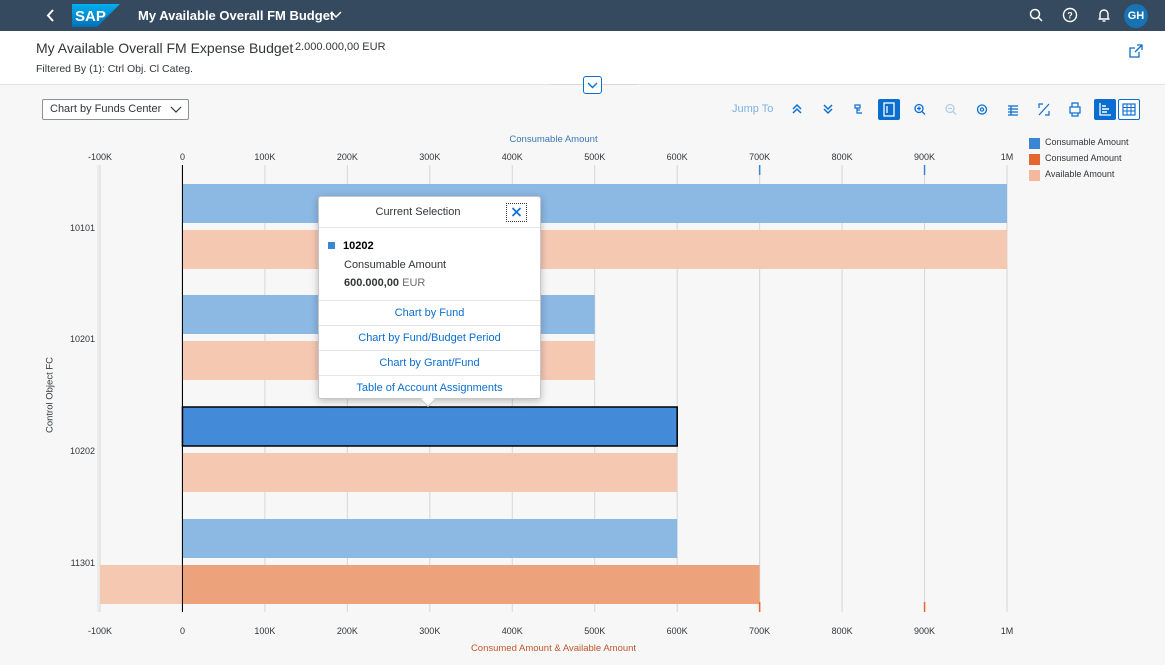 This screenshot has width=1165, height=665. I want to click on sap-logo: SAP, so click(96, 15).